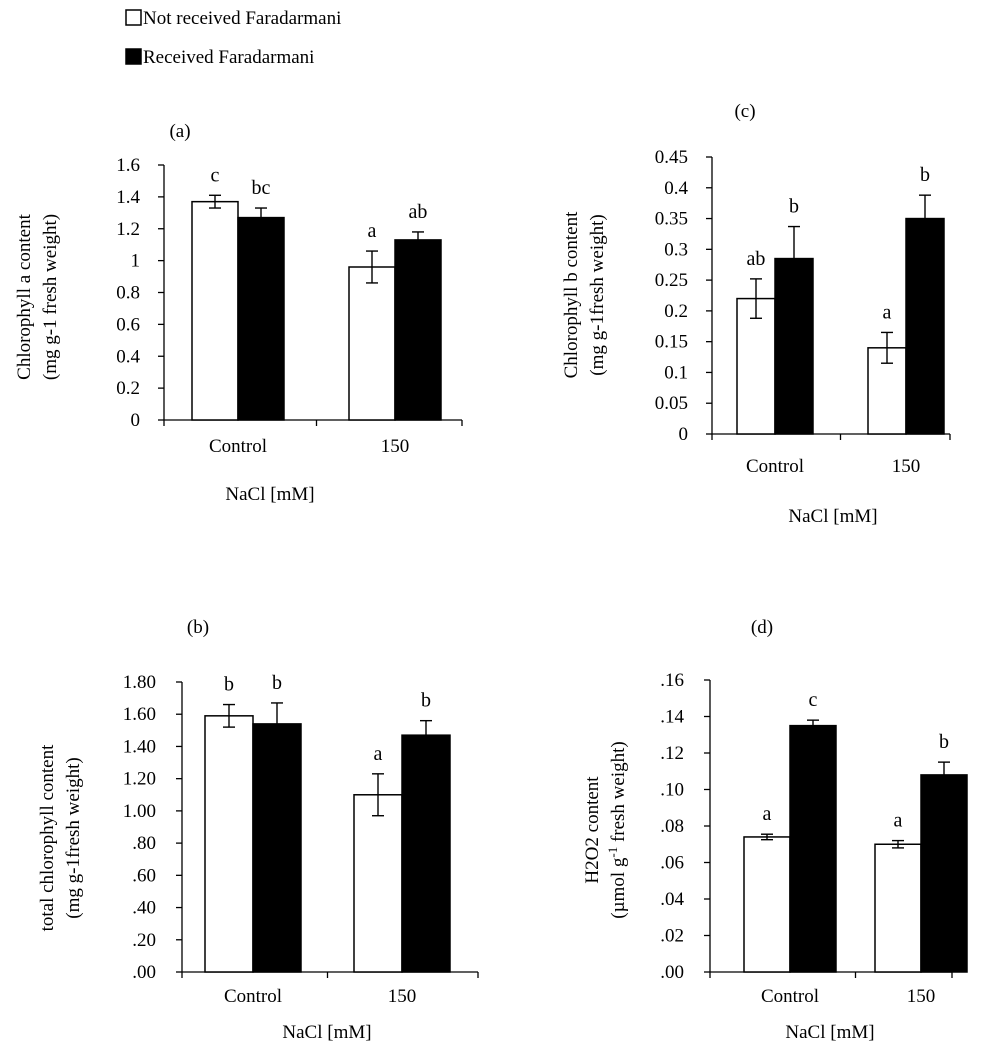 This screenshot has height=1056, width=1000. What do you see at coordinates (671, 342) in the screenshot?
I see `y-tick-label: 0.15` at bounding box center [671, 342].